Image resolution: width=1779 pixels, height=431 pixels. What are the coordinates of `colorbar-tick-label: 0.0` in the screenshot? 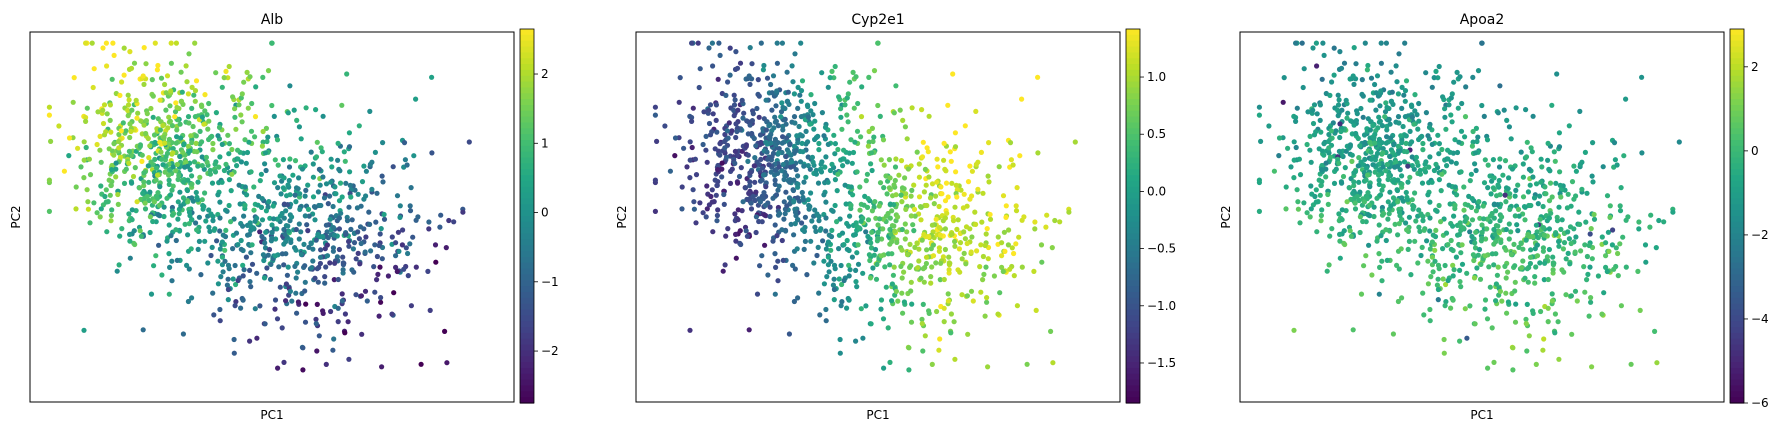 It's located at (1156, 191).